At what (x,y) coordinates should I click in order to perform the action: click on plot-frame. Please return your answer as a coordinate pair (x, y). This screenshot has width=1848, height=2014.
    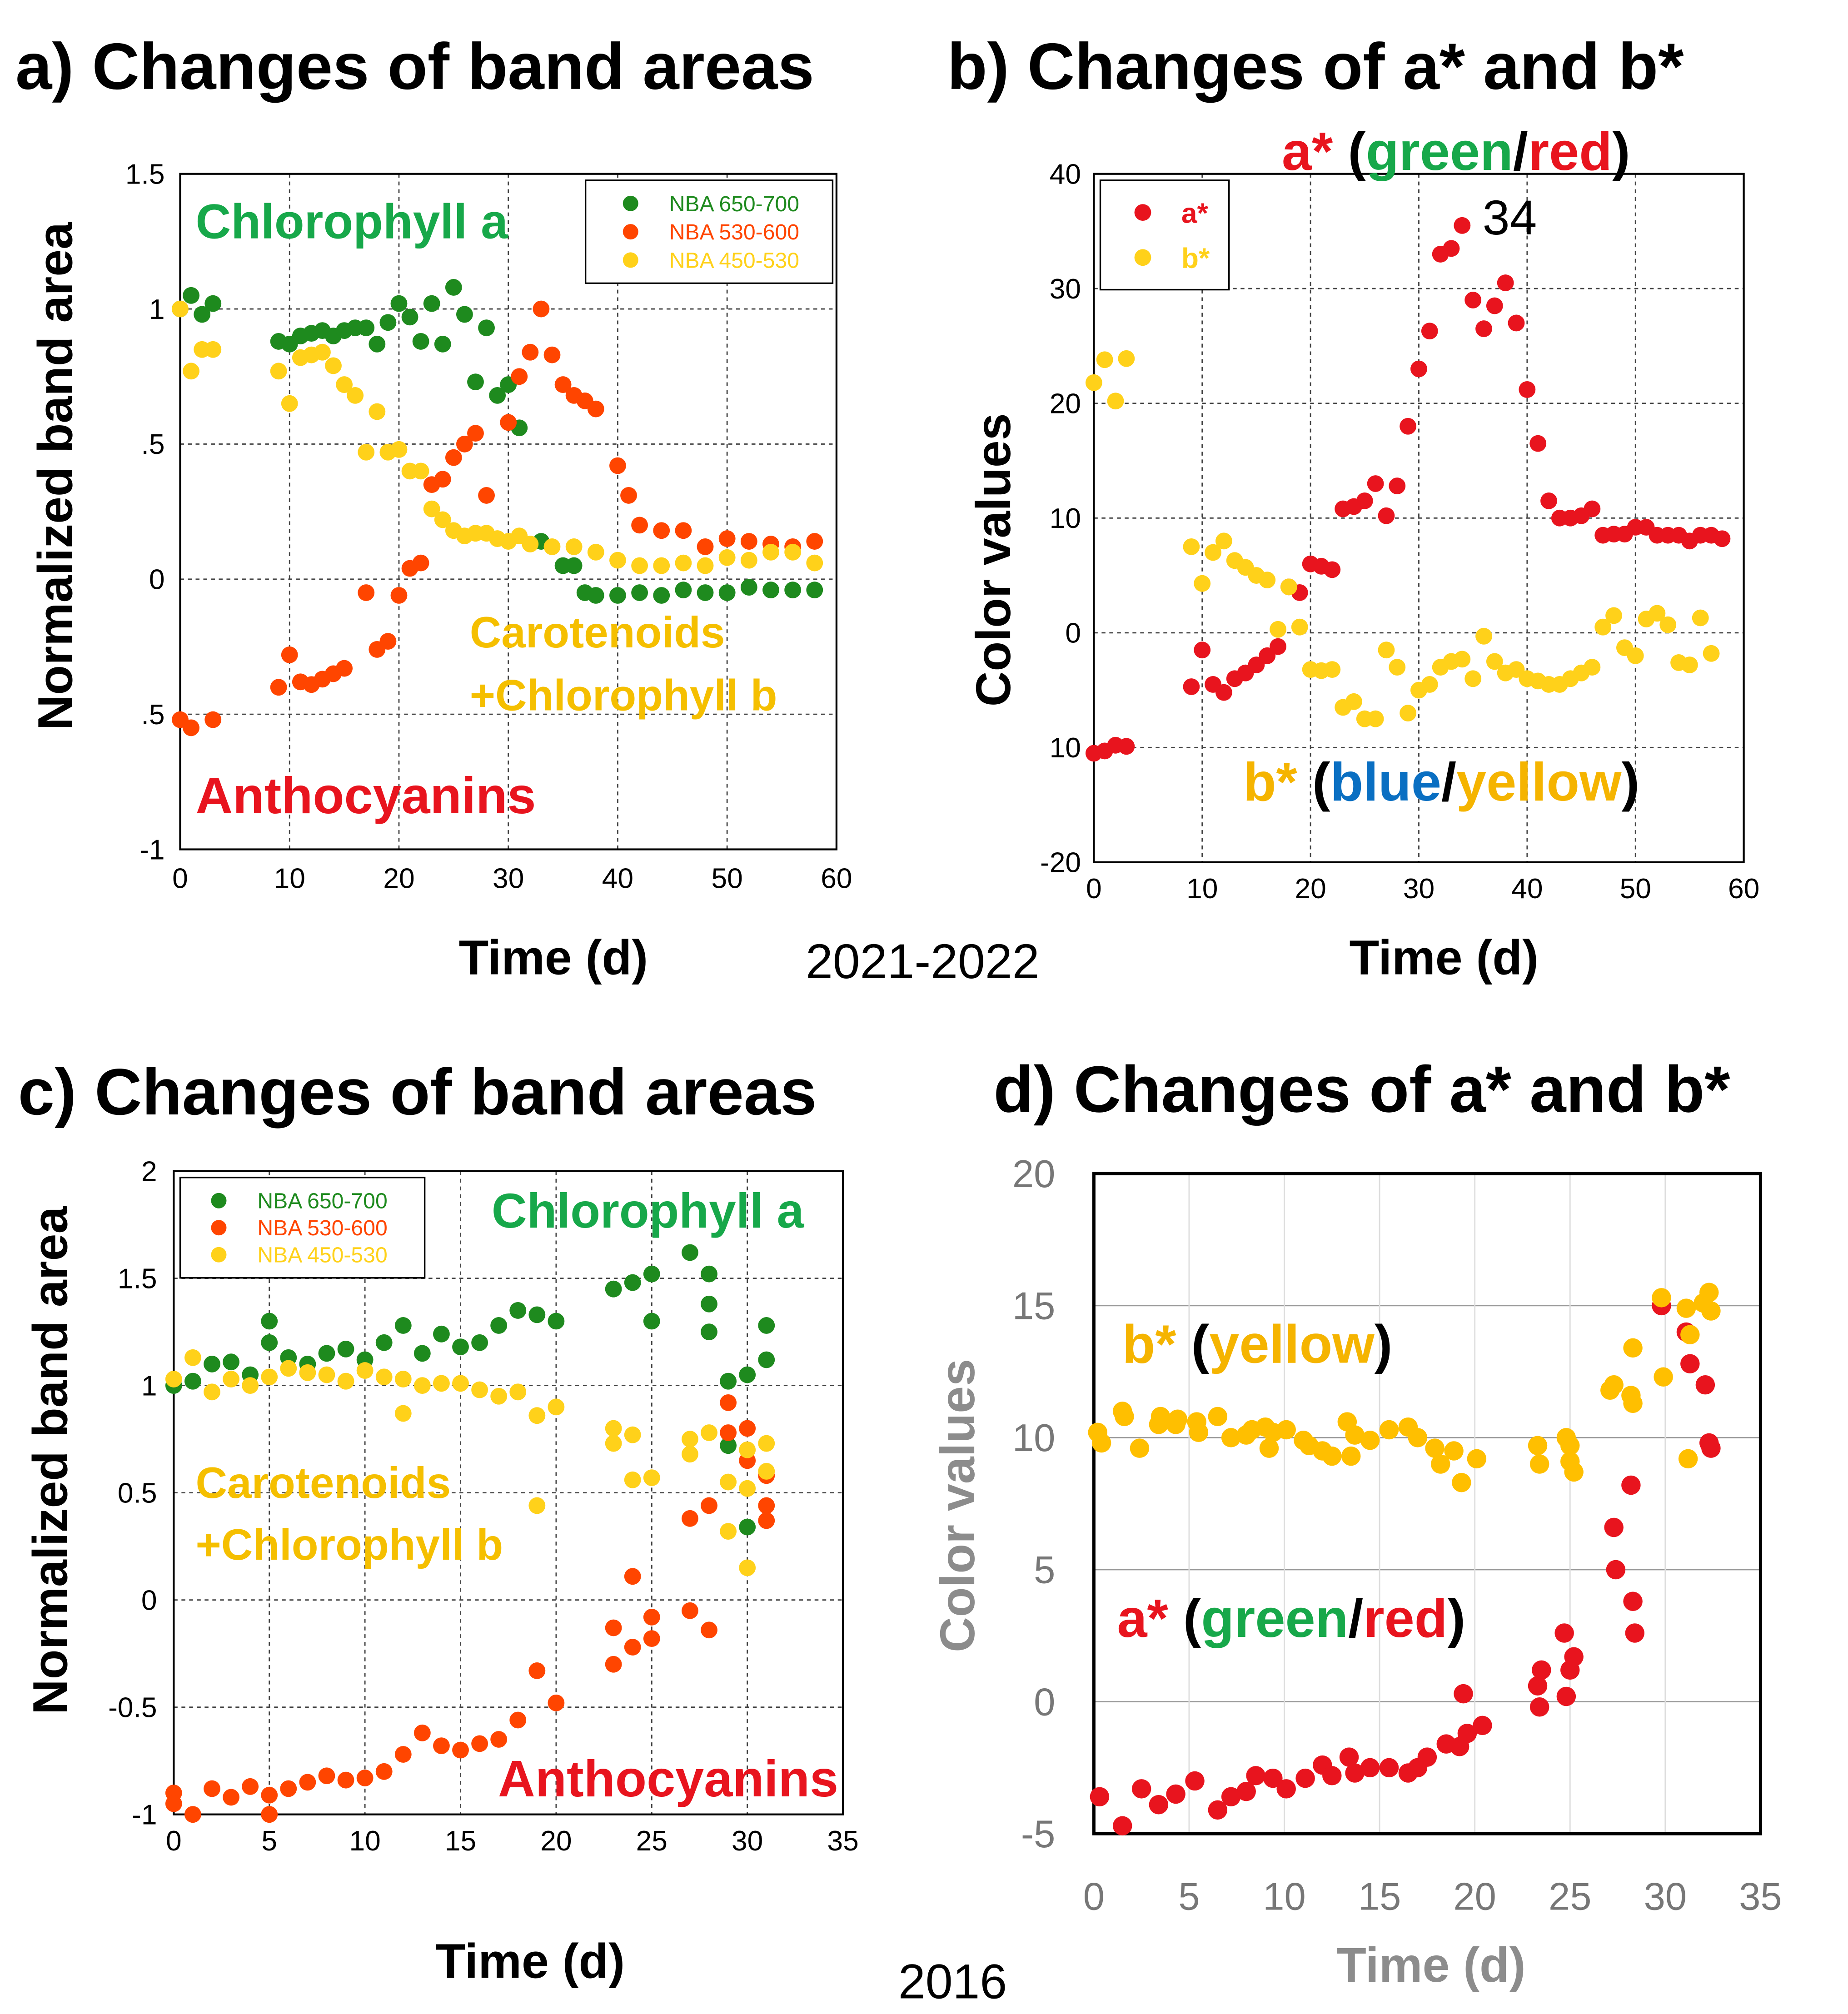
    Looking at the image, I should click on (1419, 518).